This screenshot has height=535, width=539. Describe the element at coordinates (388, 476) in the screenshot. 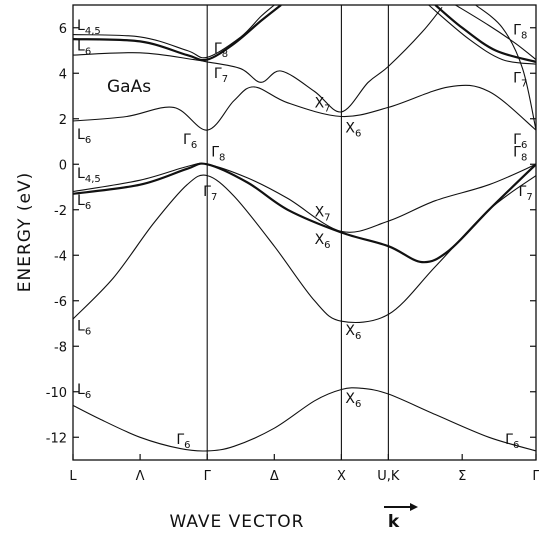

I see `x-tick-label: U,K` at that location.